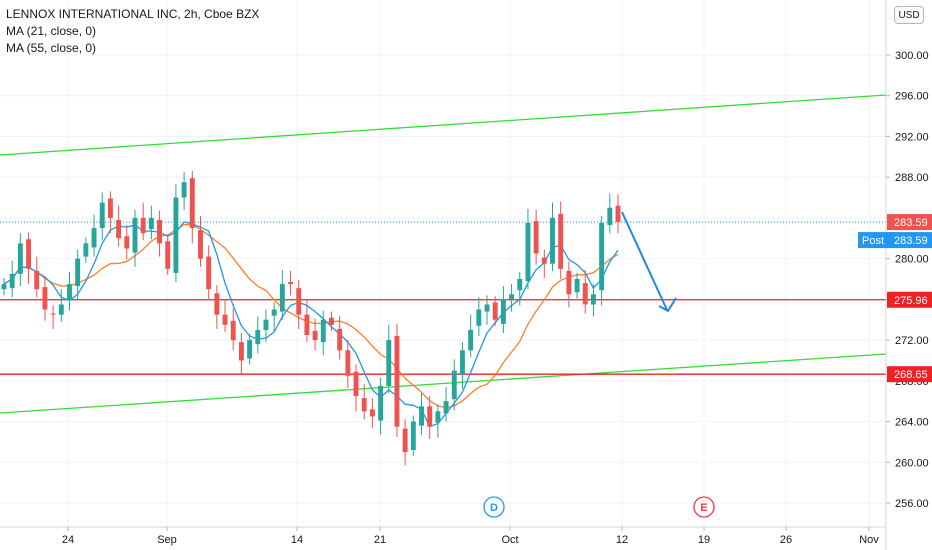 The image size is (932, 550). What do you see at coordinates (909, 15) in the screenshot?
I see `currency-button: USD` at bounding box center [909, 15].